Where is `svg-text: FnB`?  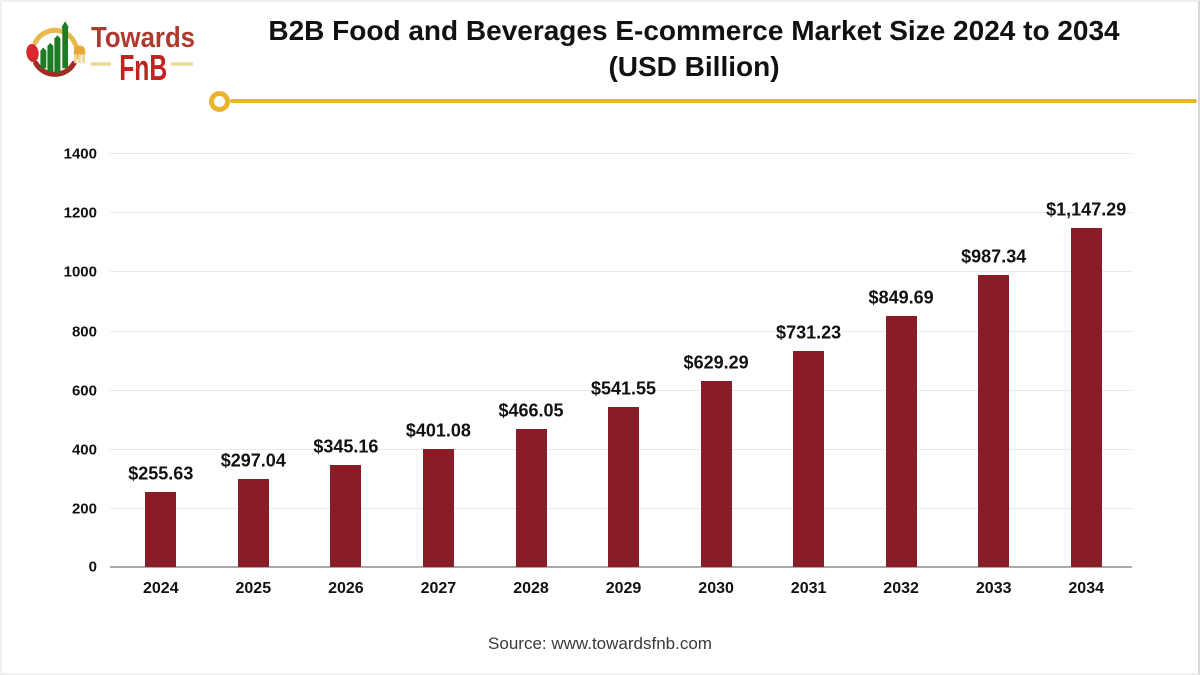
svg-text: FnB is located at coordinates (143, 67).